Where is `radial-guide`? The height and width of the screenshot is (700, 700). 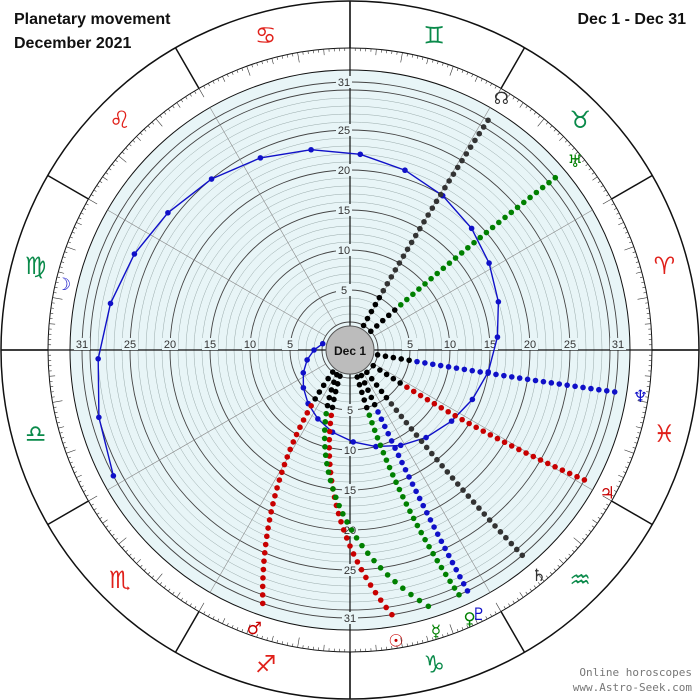
radial-guide is located at coordinates (216, 273).